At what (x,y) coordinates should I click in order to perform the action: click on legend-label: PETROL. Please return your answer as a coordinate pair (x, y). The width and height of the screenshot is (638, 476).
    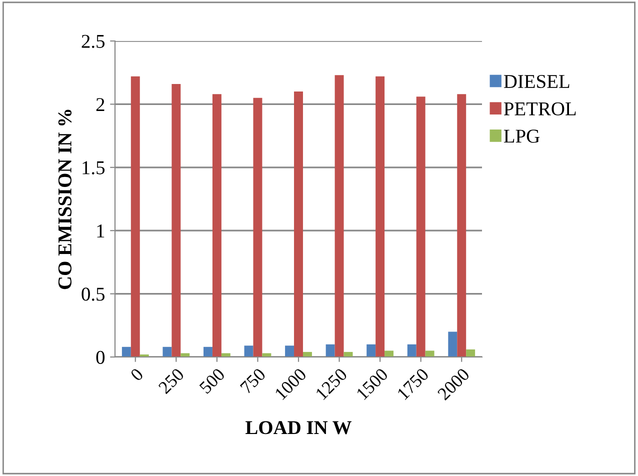
    Looking at the image, I should click on (540, 109).